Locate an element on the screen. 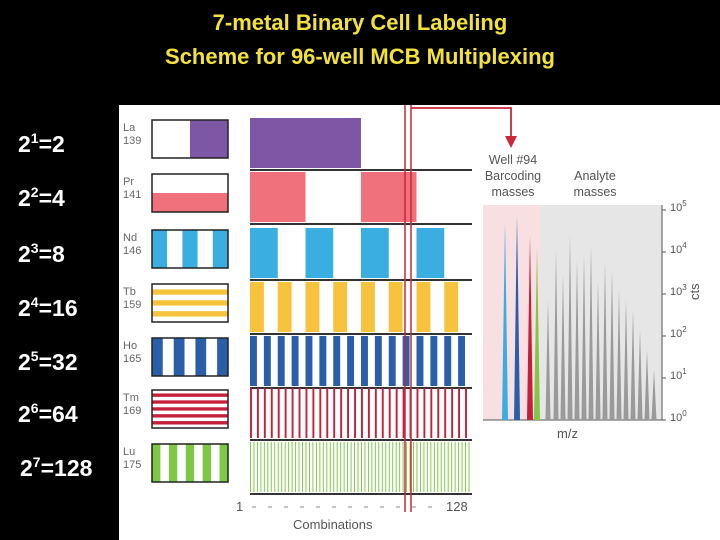 This screenshot has height=540, width=720. analyte-region is located at coordinates (601, 312).